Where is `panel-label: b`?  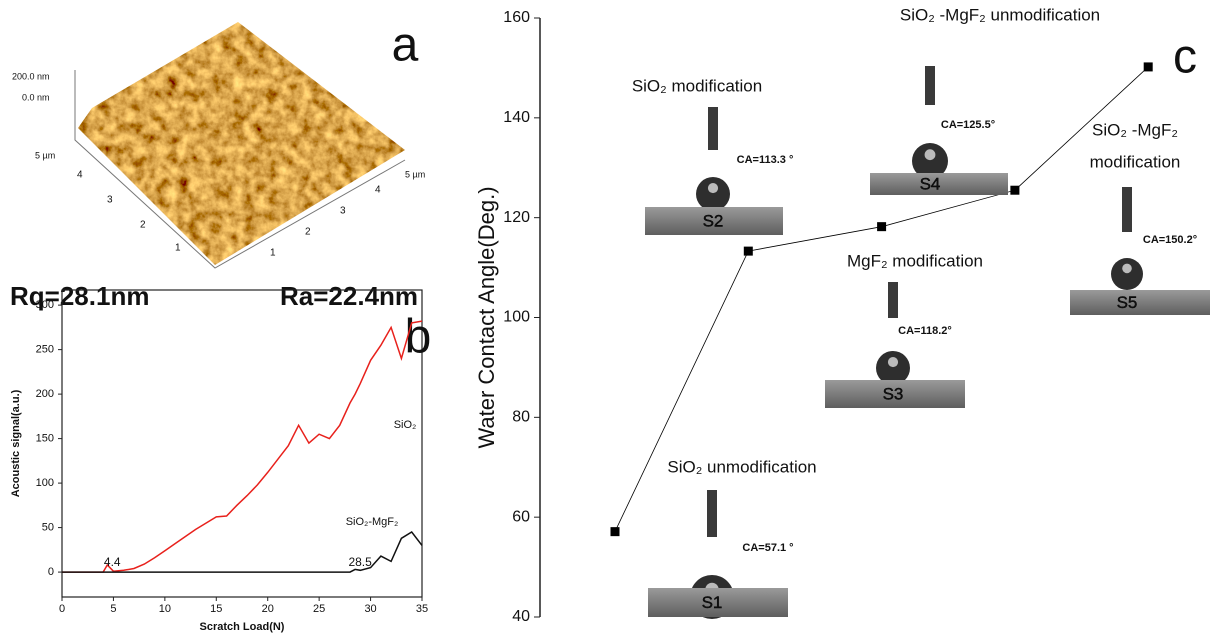 panel-label: b is located at coordinates (418, 337).